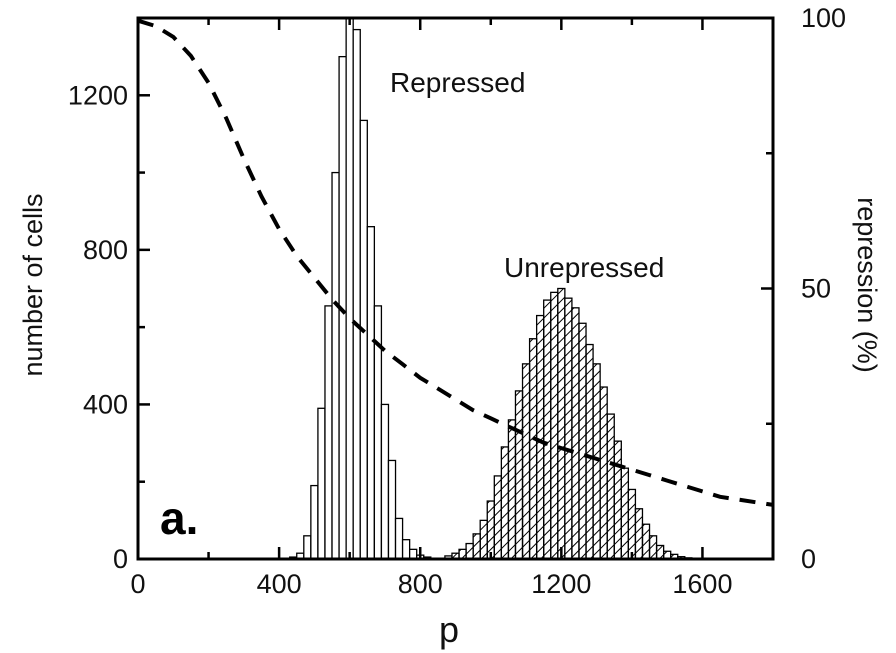  I want to click on y2-axis-title: repression (%), so click(867, 285).